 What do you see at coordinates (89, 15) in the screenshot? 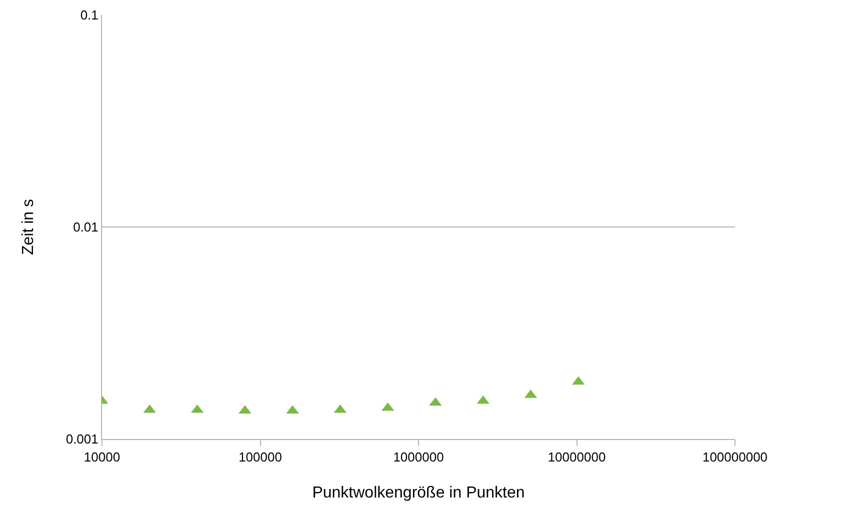
I see `y-tick-label: 0.1` at bounding box center [89, 15].